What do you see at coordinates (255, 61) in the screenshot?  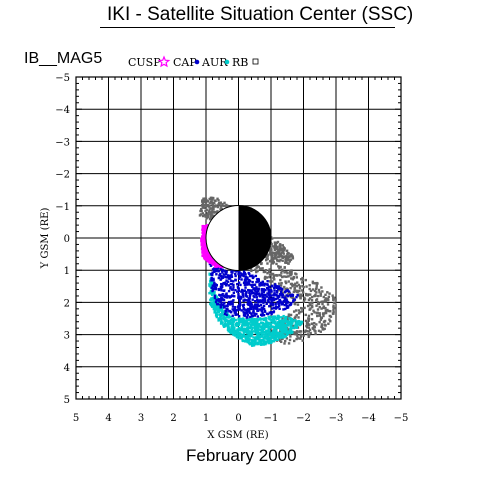 I see `legend-symbol-rb` at bounding box center [255, 61].